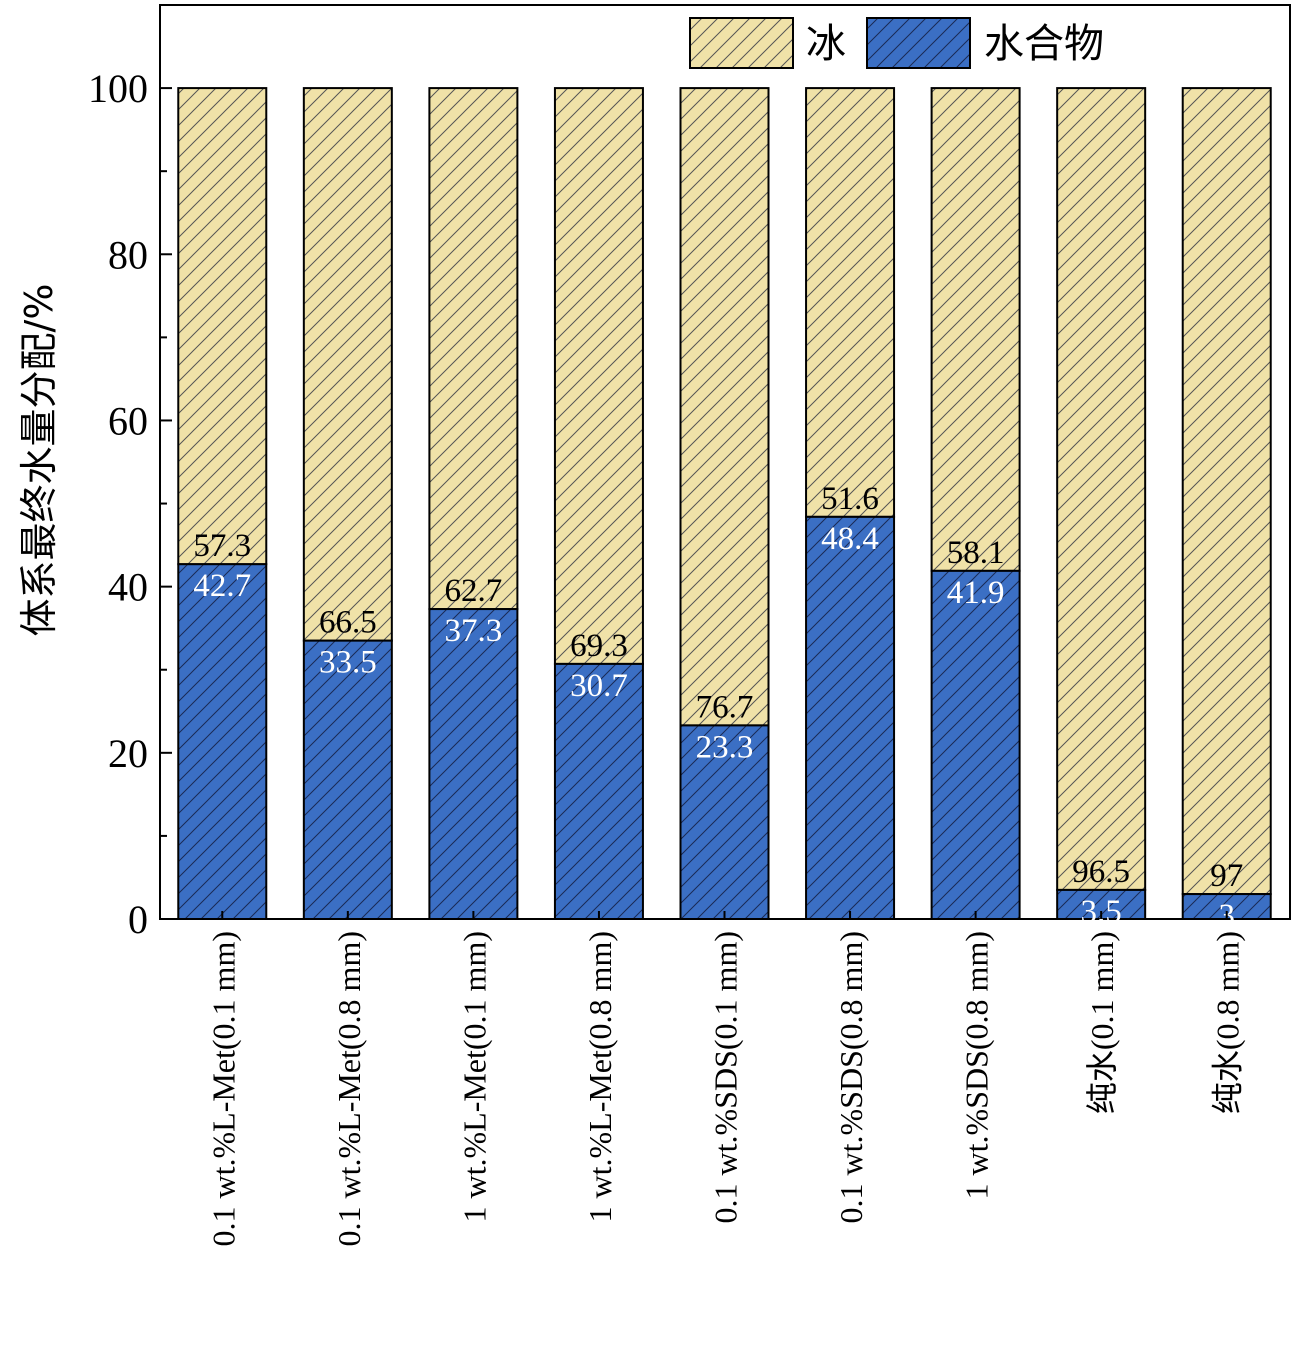 This screenshot has width=1299, height=1362. Describe the element at coordinates (128, 420) in the screenshot. I see `y-tick-label: 60` at that location.